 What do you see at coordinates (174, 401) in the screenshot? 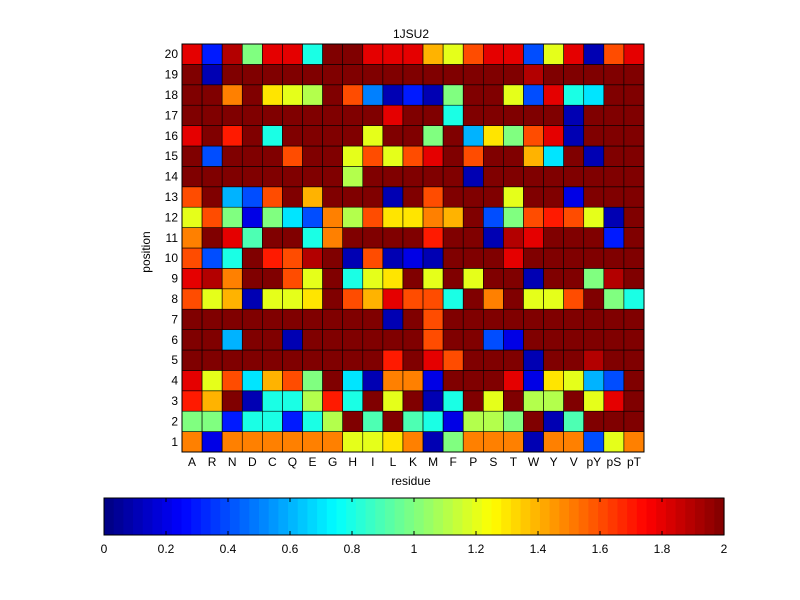
I see `y-tick-label: 3` at bounding box center [174, 401].